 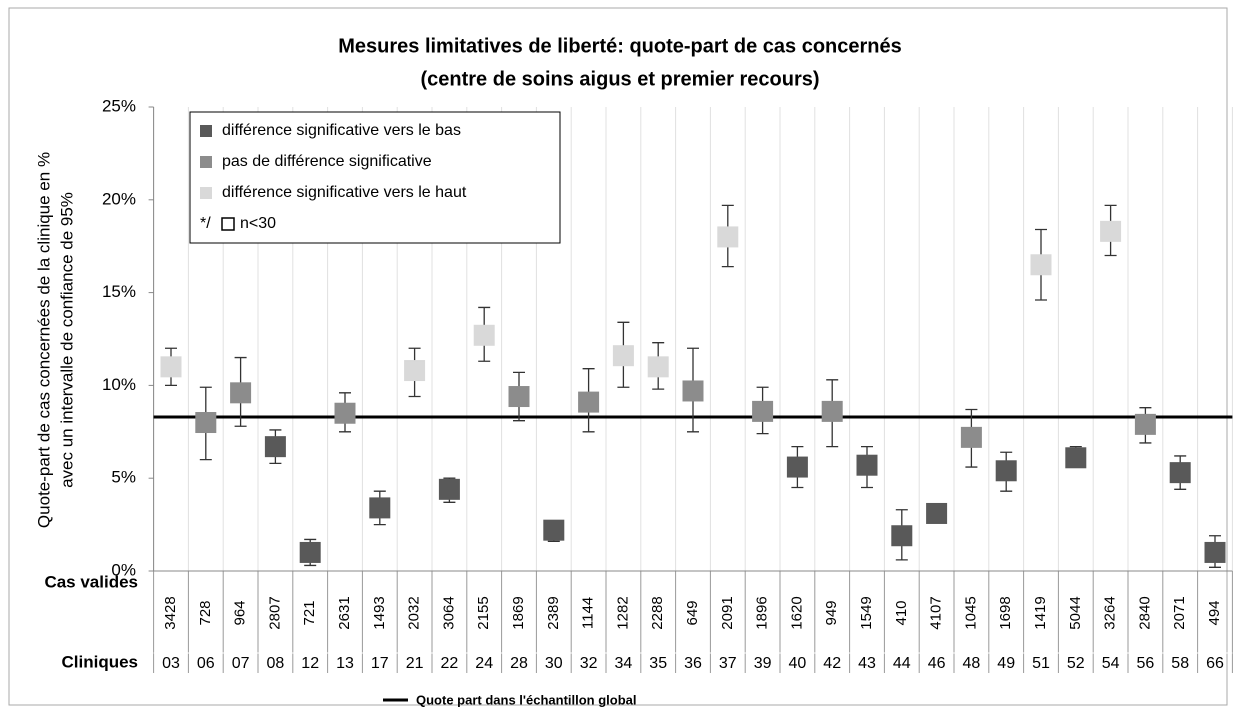 What do you see at coordinates (1215, 663) in the screenshot?
I see `x-tick-label: 66` at bounding box center [1215, 663].